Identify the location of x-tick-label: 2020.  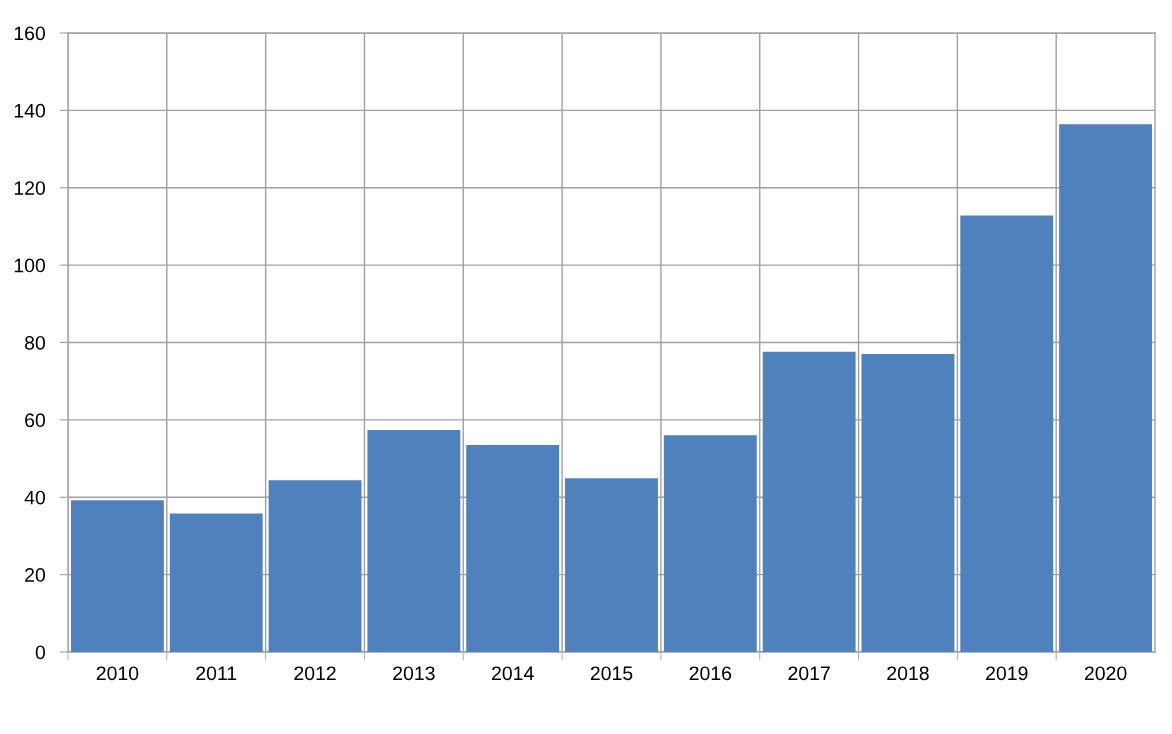
(1105, 673).